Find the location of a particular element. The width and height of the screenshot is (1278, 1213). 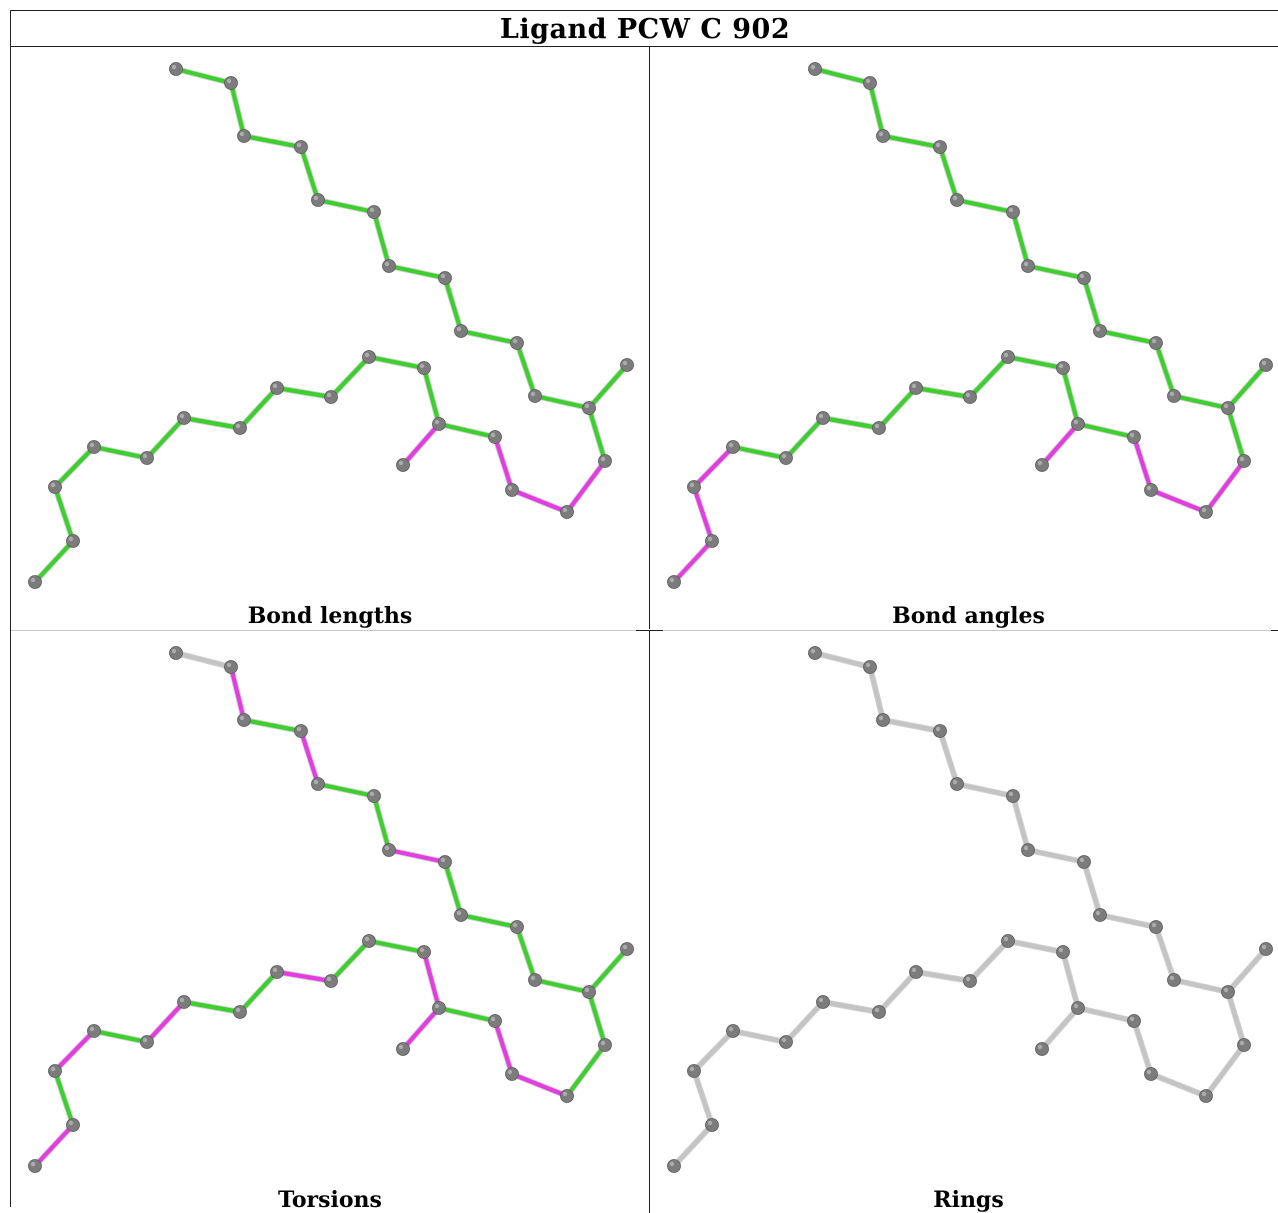

row-separator is located at coordinates (644, 630).